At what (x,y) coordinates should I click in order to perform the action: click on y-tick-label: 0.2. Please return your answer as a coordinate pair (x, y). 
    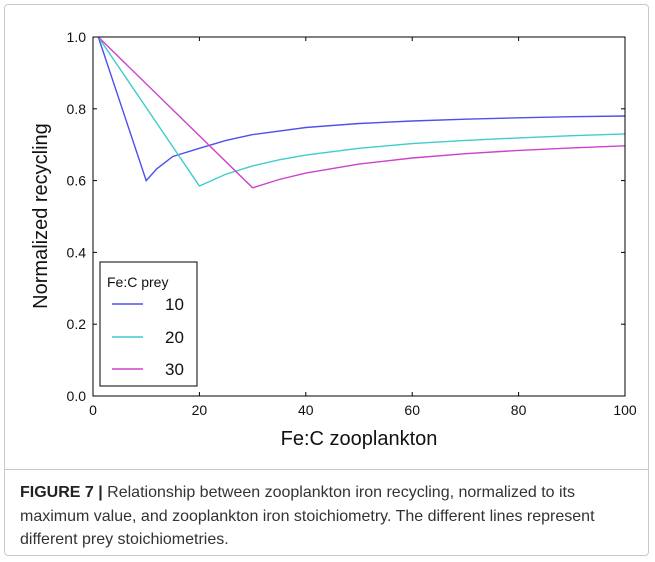
    Looking at the image, I should click on (77, 324).